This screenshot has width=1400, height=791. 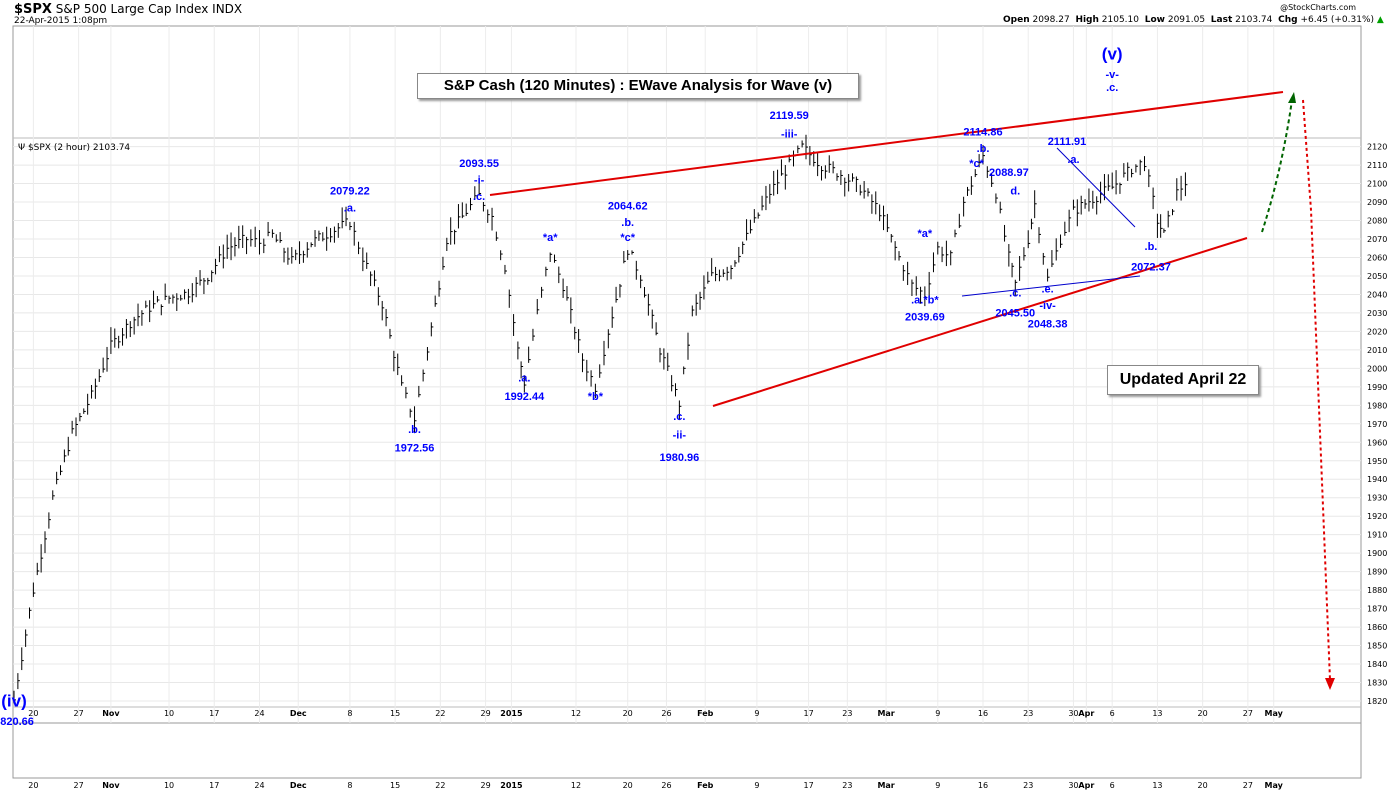 I want to click on low-label: Low, so click(x=1154, y=20).